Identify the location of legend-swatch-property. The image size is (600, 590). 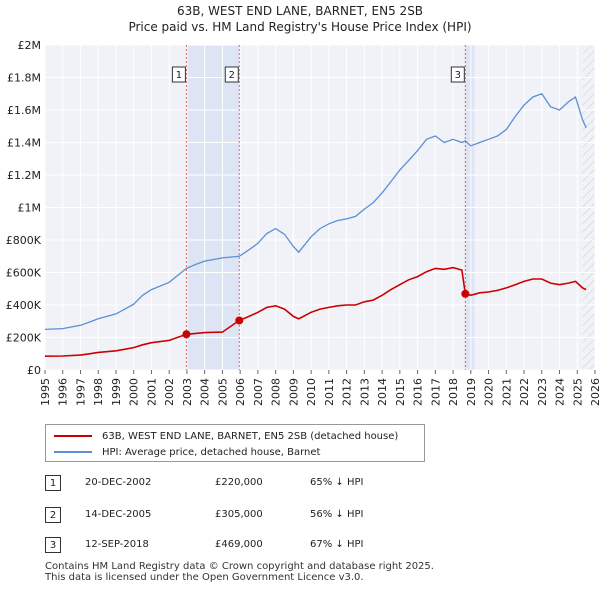
(73, 436).